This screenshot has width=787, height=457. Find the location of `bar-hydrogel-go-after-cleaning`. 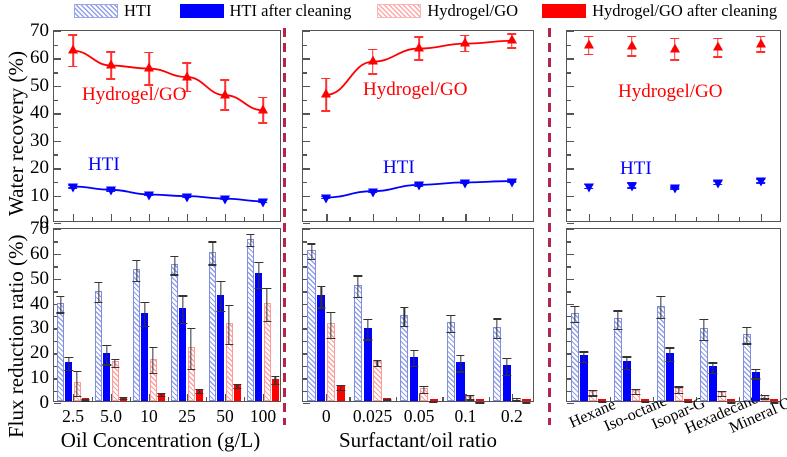

bar-hydrogel-go-after-cleaning is located at coordinates (731, 400).